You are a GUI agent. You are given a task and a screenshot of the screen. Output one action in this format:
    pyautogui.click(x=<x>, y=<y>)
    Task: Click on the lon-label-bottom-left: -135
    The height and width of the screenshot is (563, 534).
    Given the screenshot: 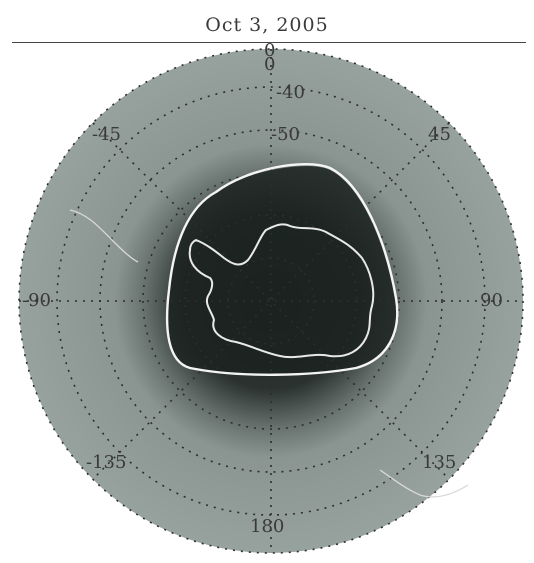 What is the action you would take?
    pyautogui.click(x=106, y=462)
    